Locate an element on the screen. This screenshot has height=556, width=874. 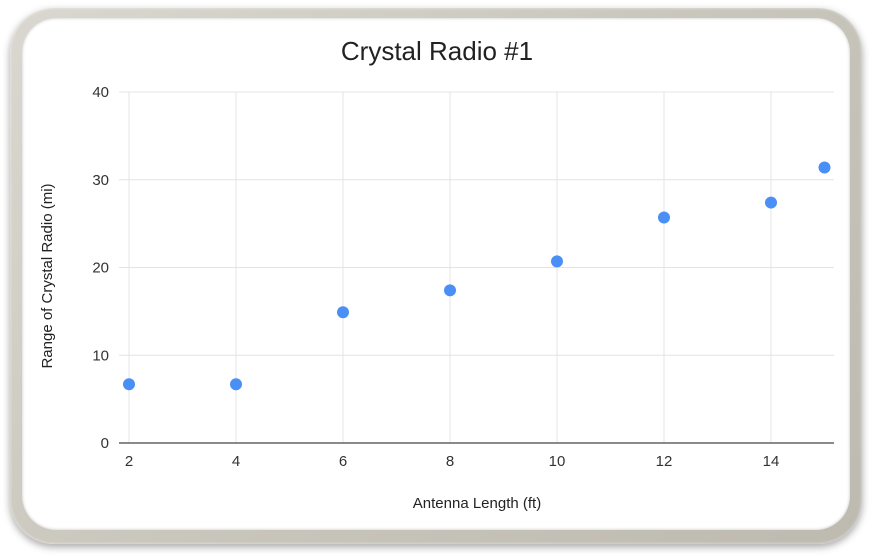
y-tick-label: 20 is located at coordinates (100, 268).